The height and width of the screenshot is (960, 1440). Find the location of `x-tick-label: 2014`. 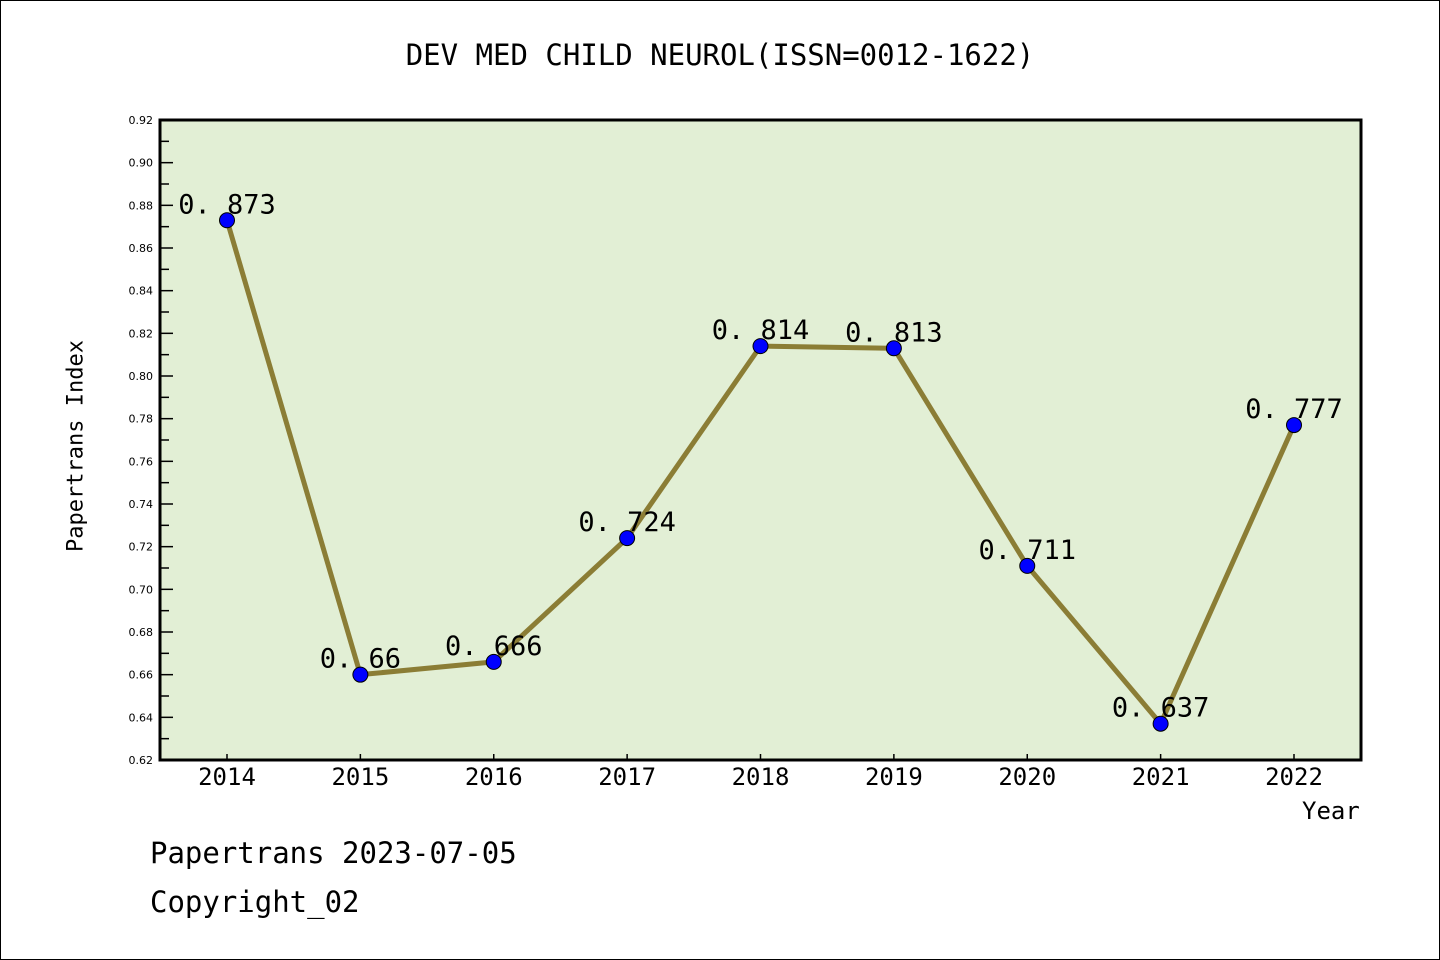

x-tick-label: 2014 is located at coordinates (227, 777).